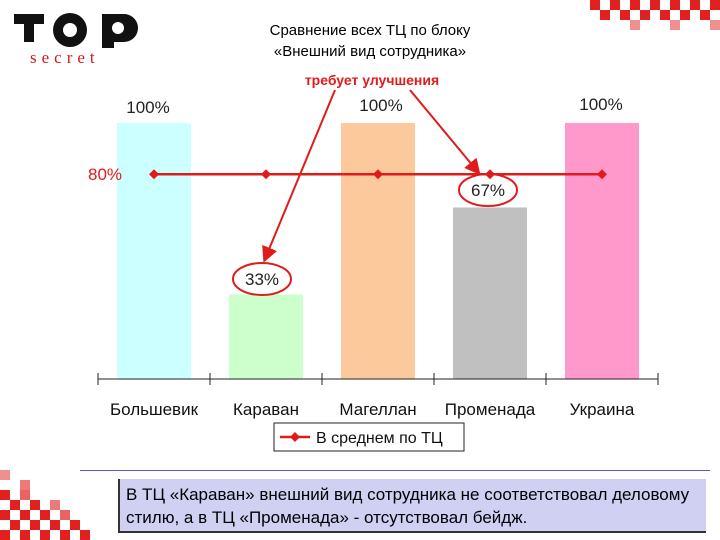 This screenshot has width=720, height=540. I want to click on highlight-circle-promenada, so click(488, 190).